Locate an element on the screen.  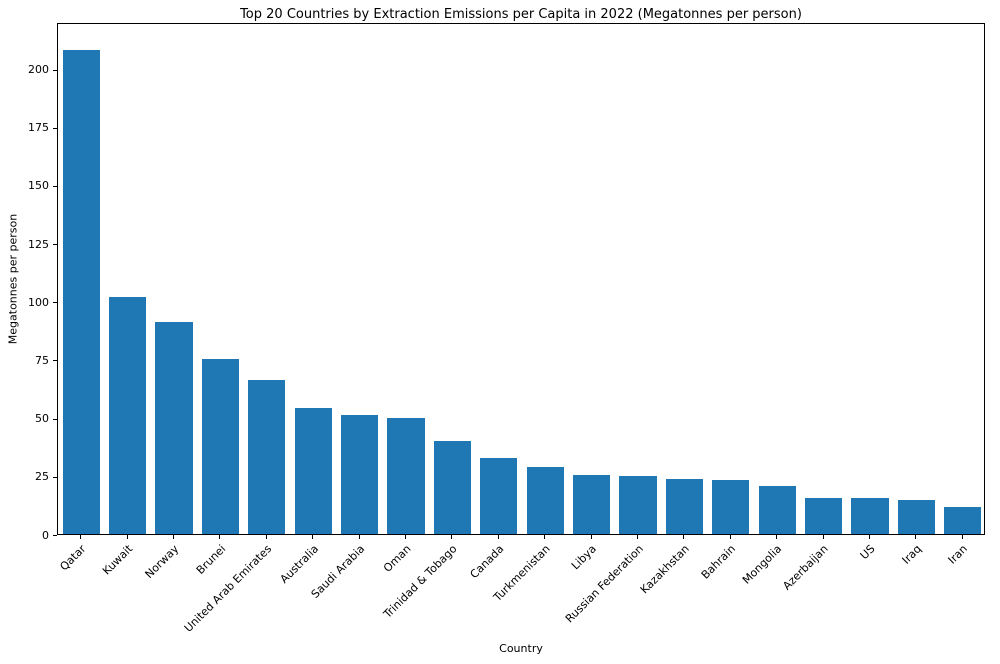
x-tick-label: Norway is located at coordinates (162, 561).